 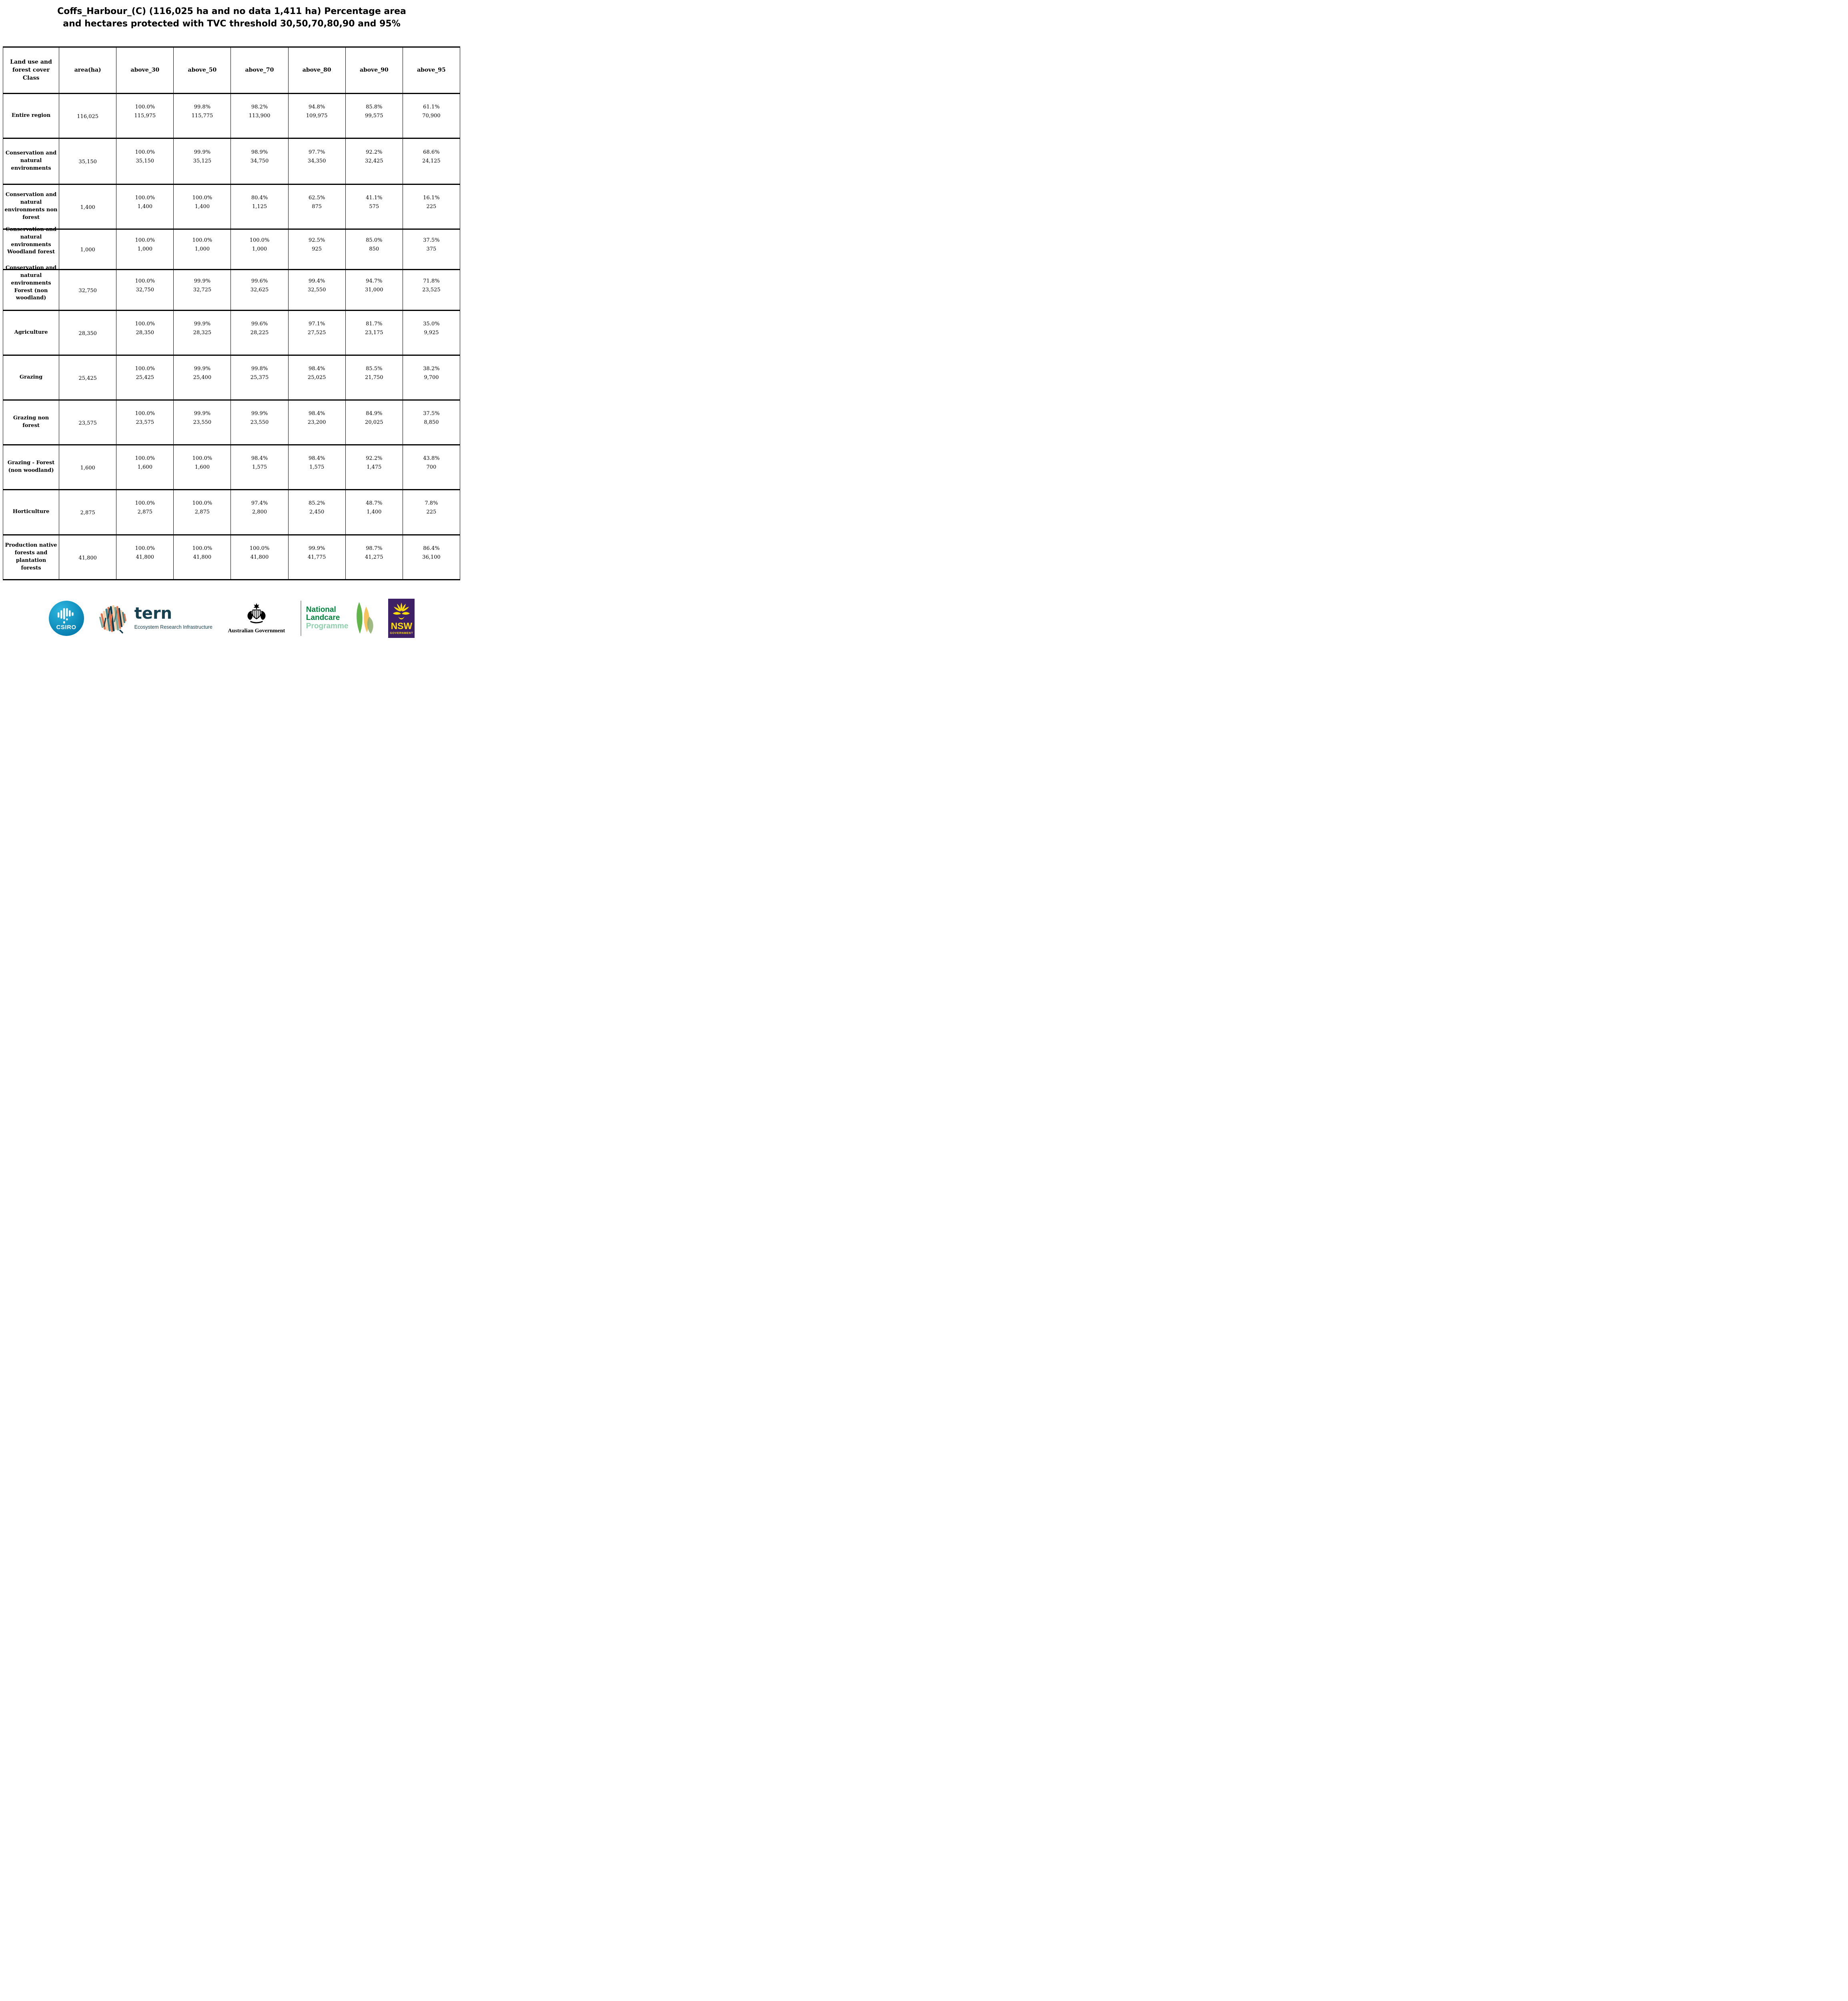 I want to click on csiro-logo: CSIRO, so click(x=66, y=618).